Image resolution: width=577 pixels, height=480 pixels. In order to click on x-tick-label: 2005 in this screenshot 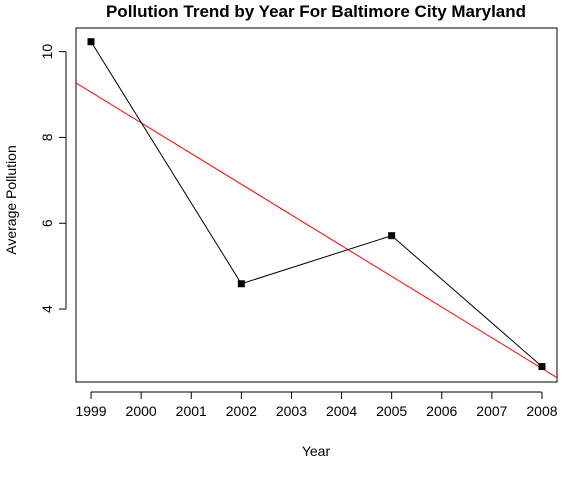, I will do `click(391, 411)`.